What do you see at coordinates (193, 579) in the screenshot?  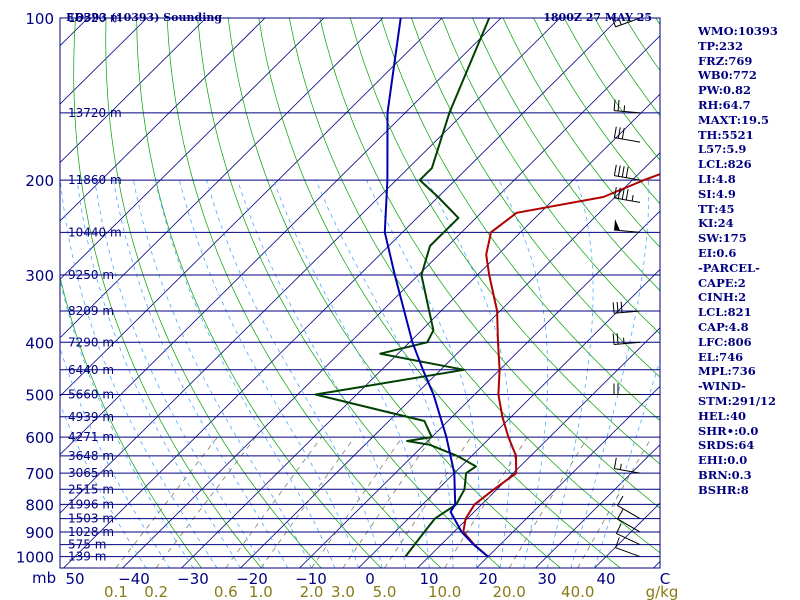 I see `temperature-tick-label: −30` at bounding box center [193, 579].